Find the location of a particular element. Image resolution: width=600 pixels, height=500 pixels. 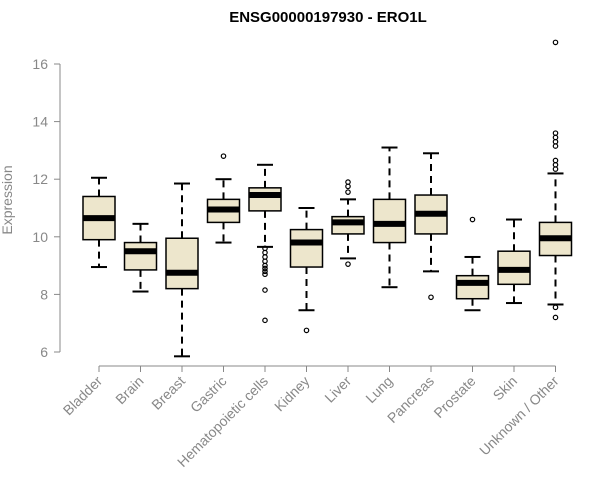

box-liver is located at coordinates (348, 223).